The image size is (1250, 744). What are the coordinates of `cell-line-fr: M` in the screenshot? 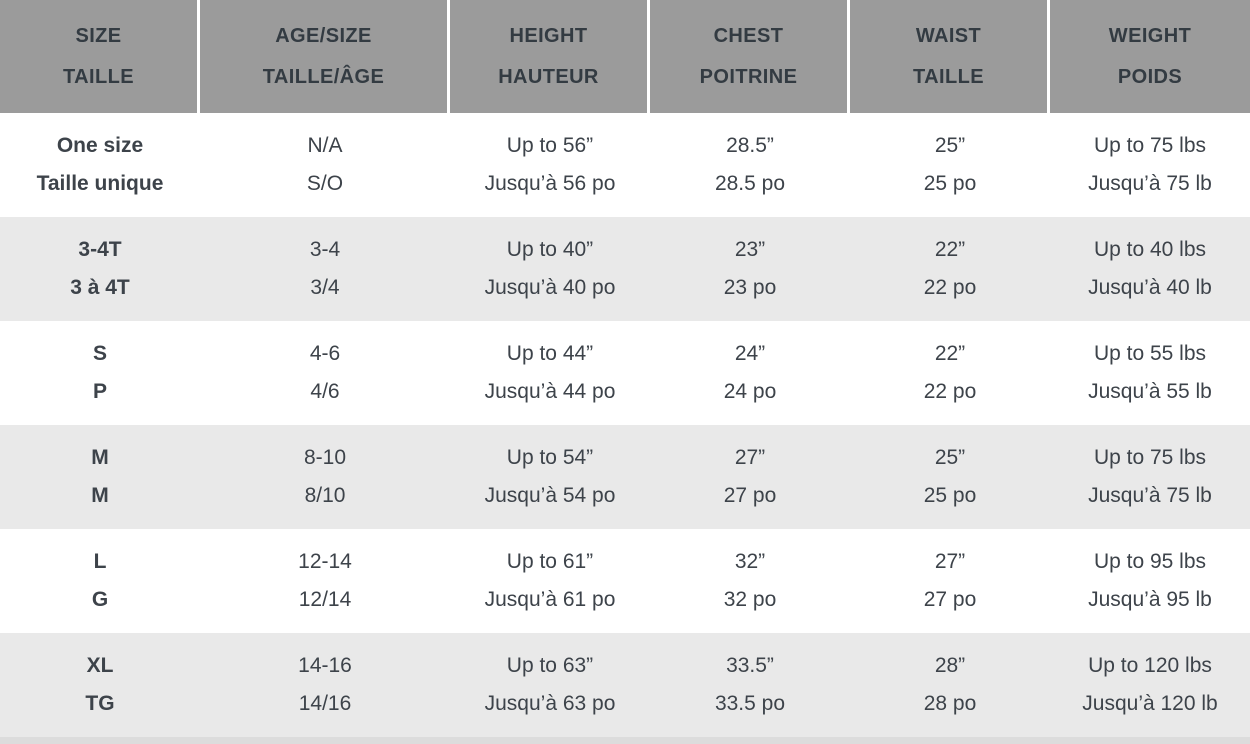 It's located at (100, 495).